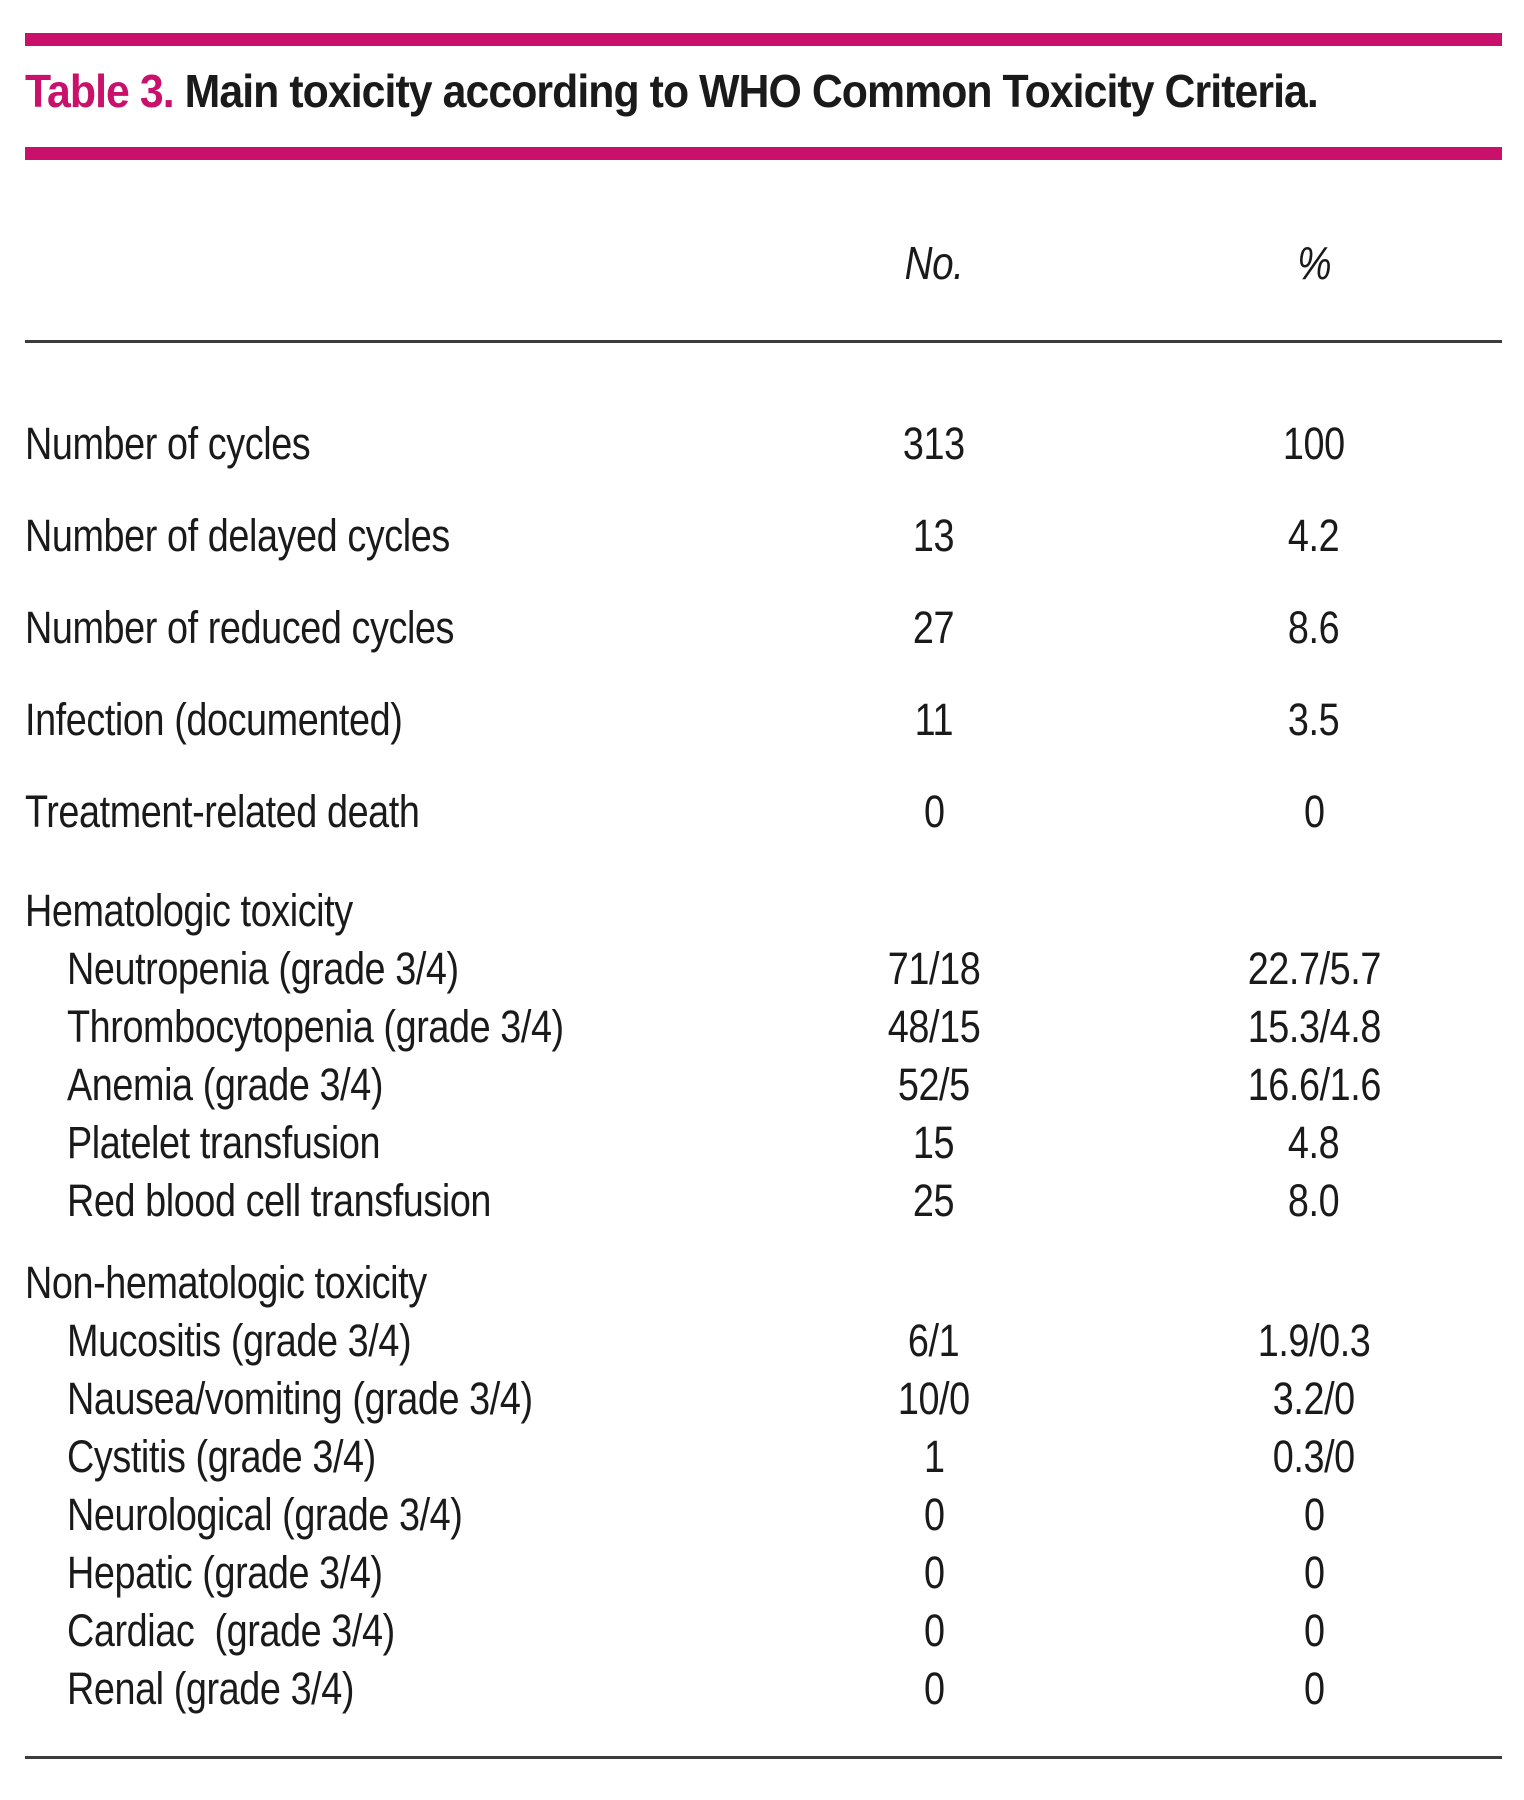 The image size is (1524, 1800). What do you see at coordinates (934, 1200) in the screenshot?
I see `row-no-value: 25` at bounding box center [934, 1200].